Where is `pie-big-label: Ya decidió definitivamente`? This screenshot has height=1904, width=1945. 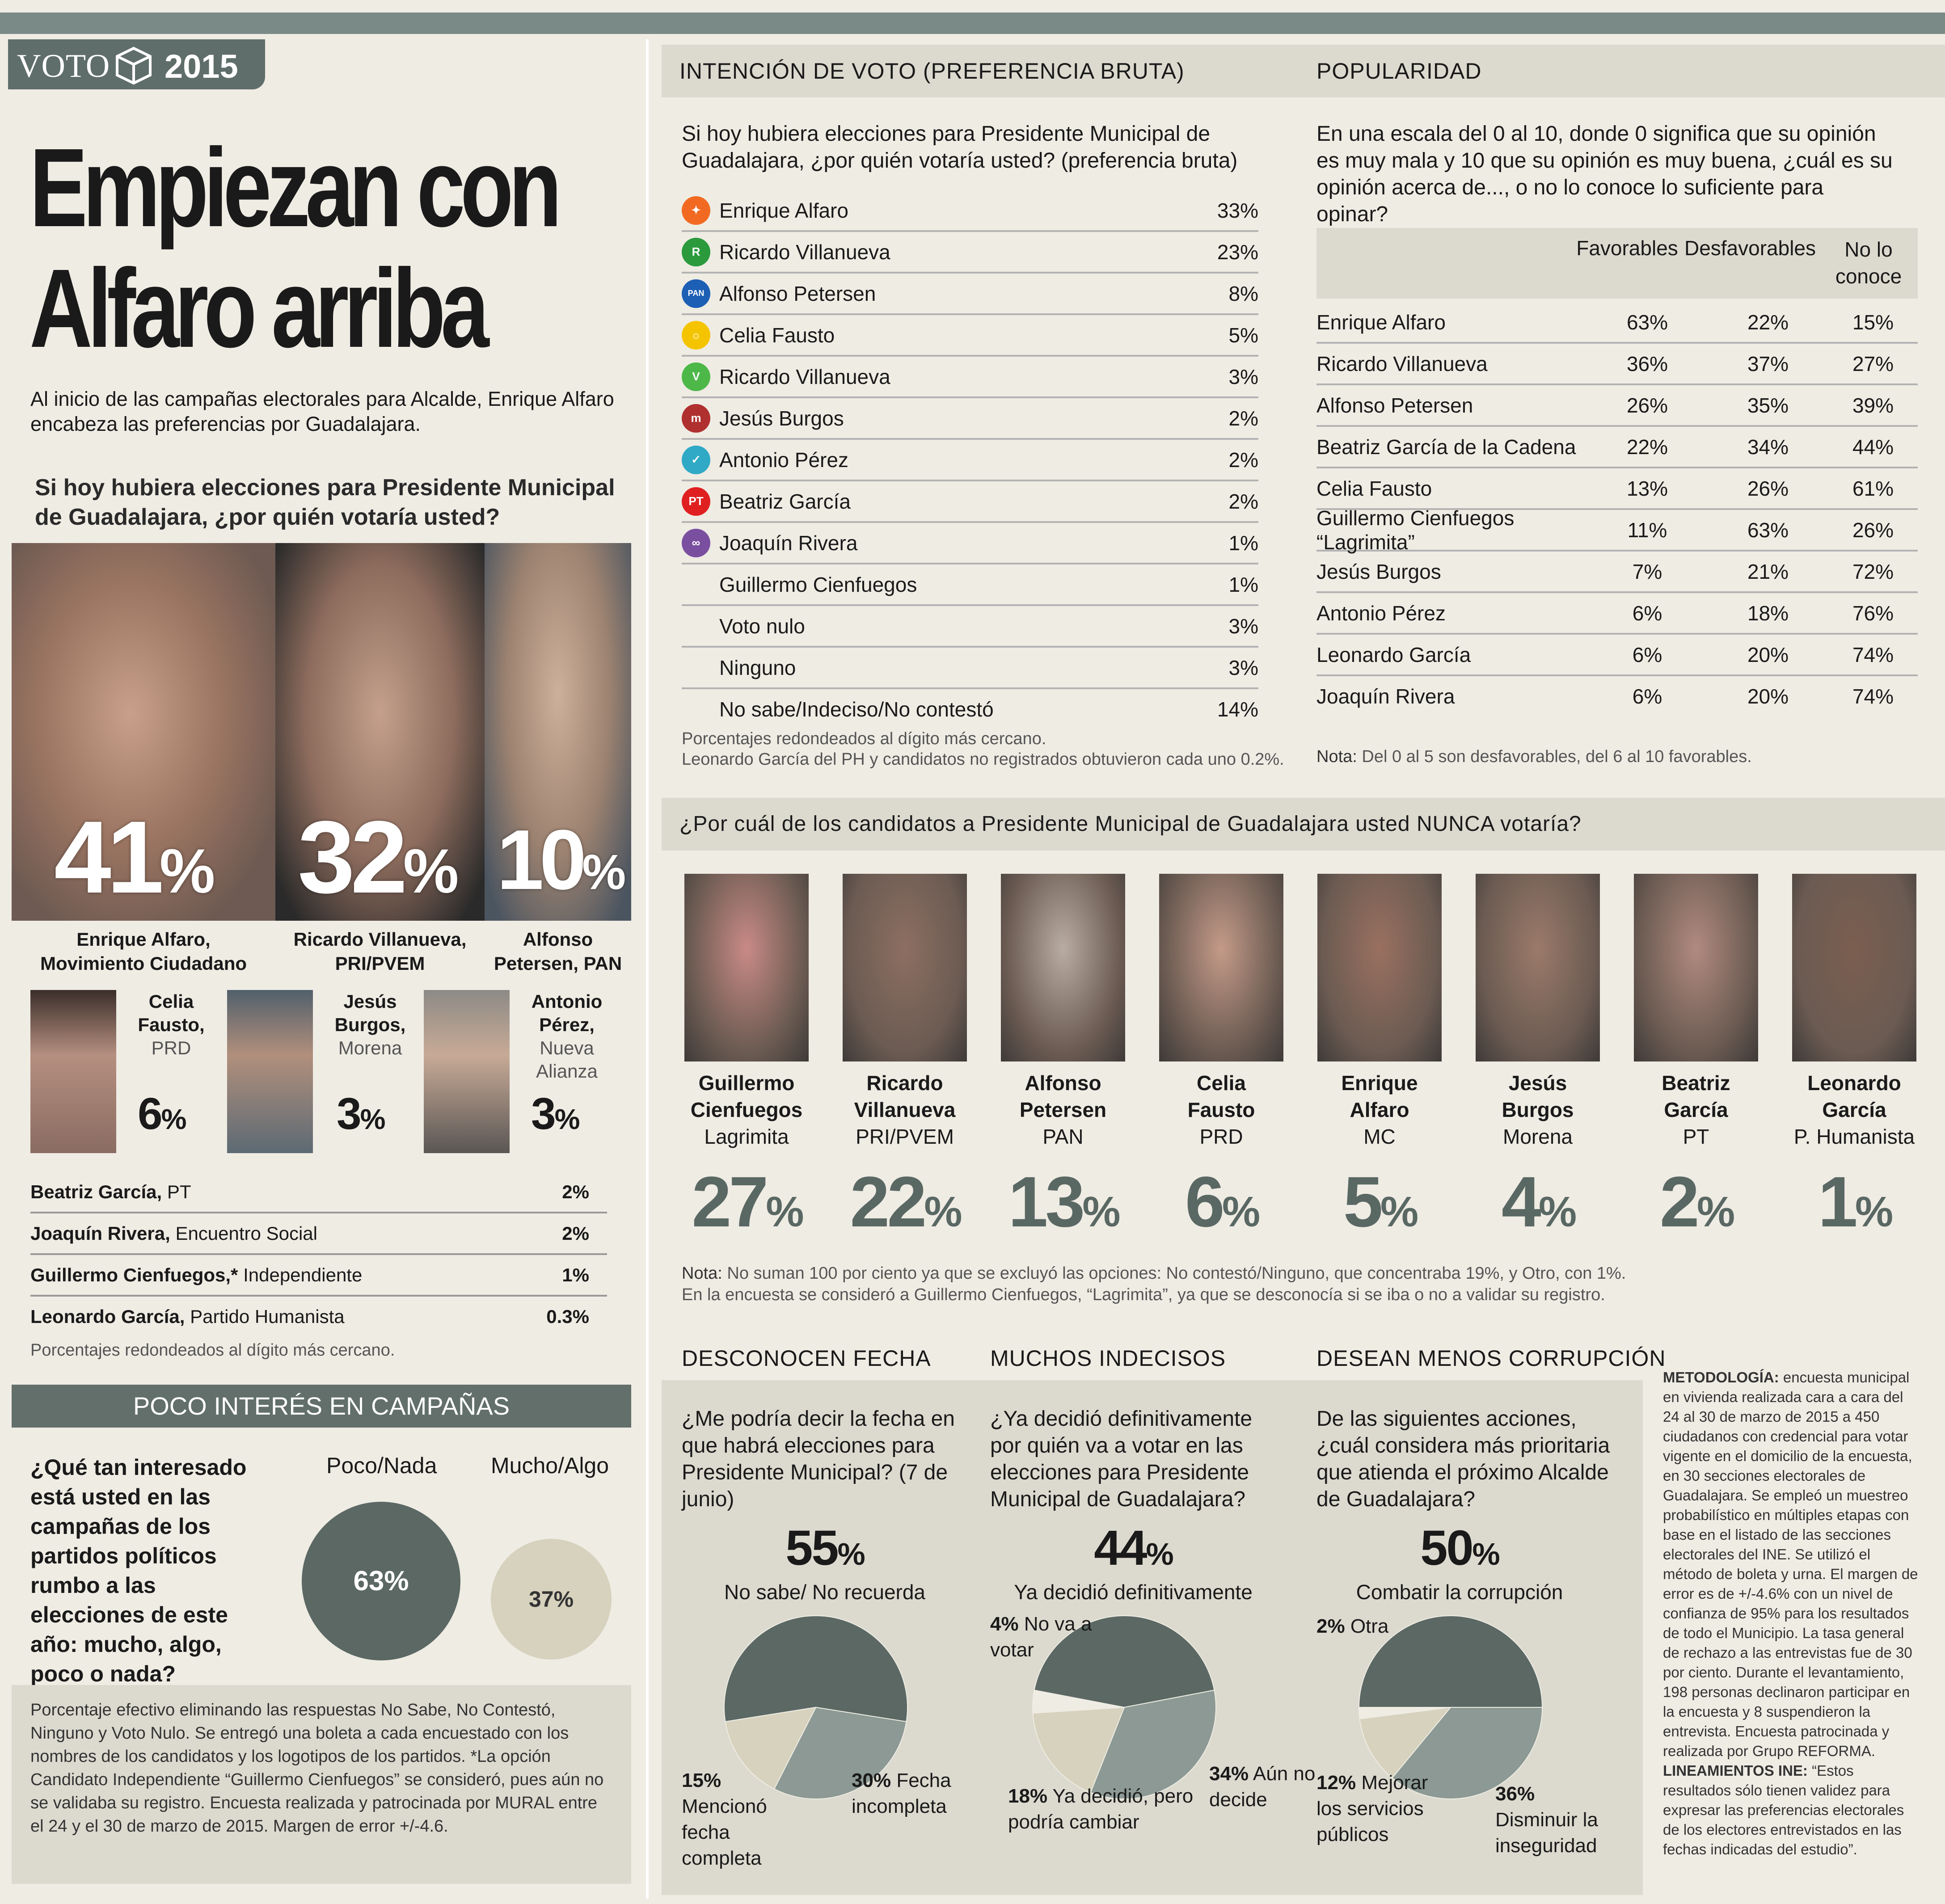 pie-big-label: Ya decidió definitivamente is located at coordinates (1133, 1592).